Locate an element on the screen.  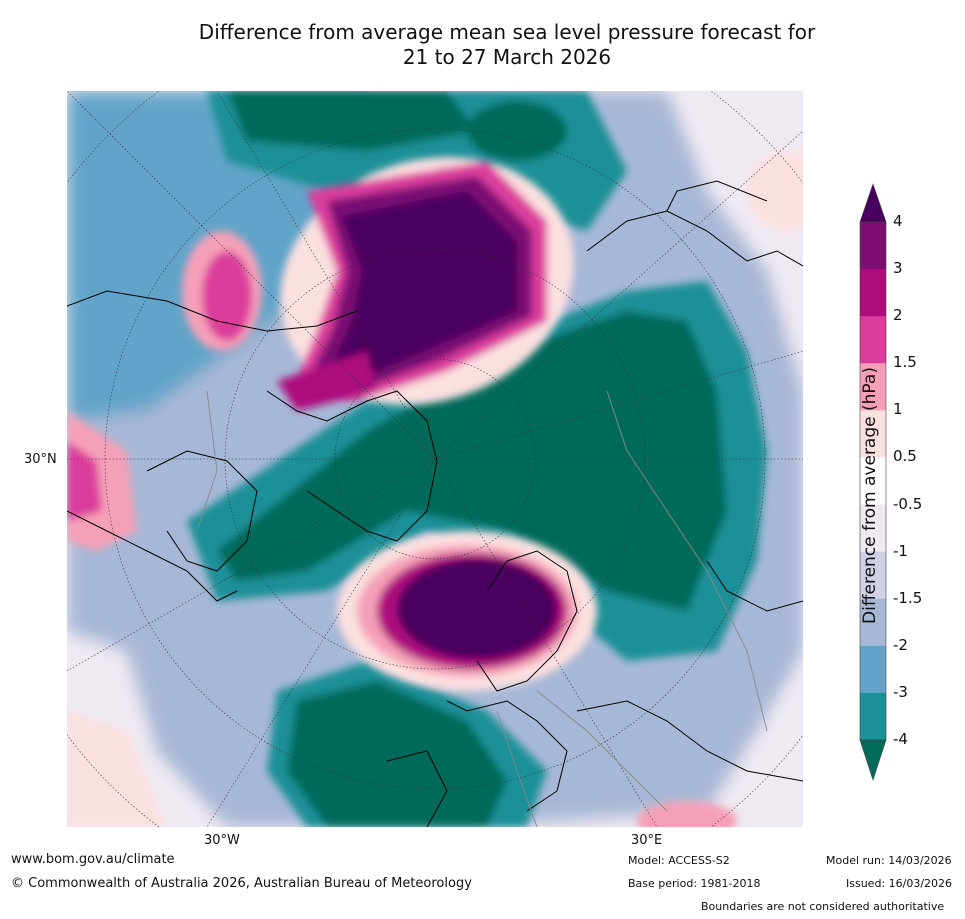
colorbar-tick-label: -1 is located at coordinates (900, 550).